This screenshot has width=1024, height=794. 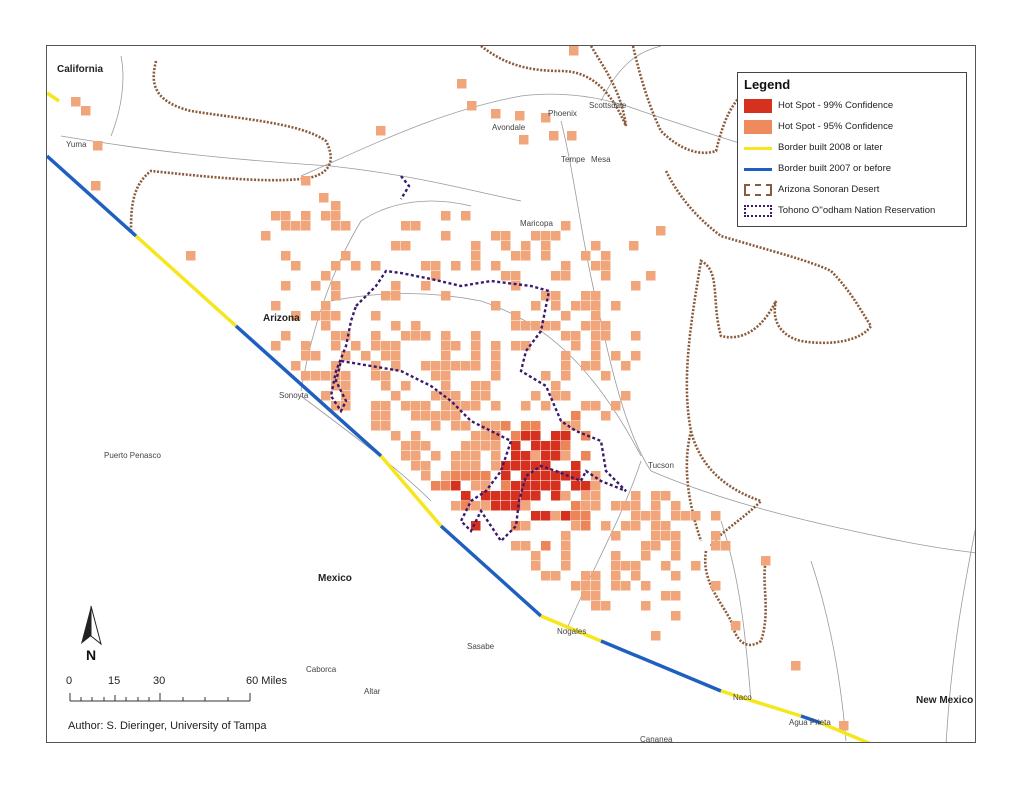 What do you see at coordinates (386, 296) in the screenshot?
I see `road-sr85` at bounding box center [386, 296].